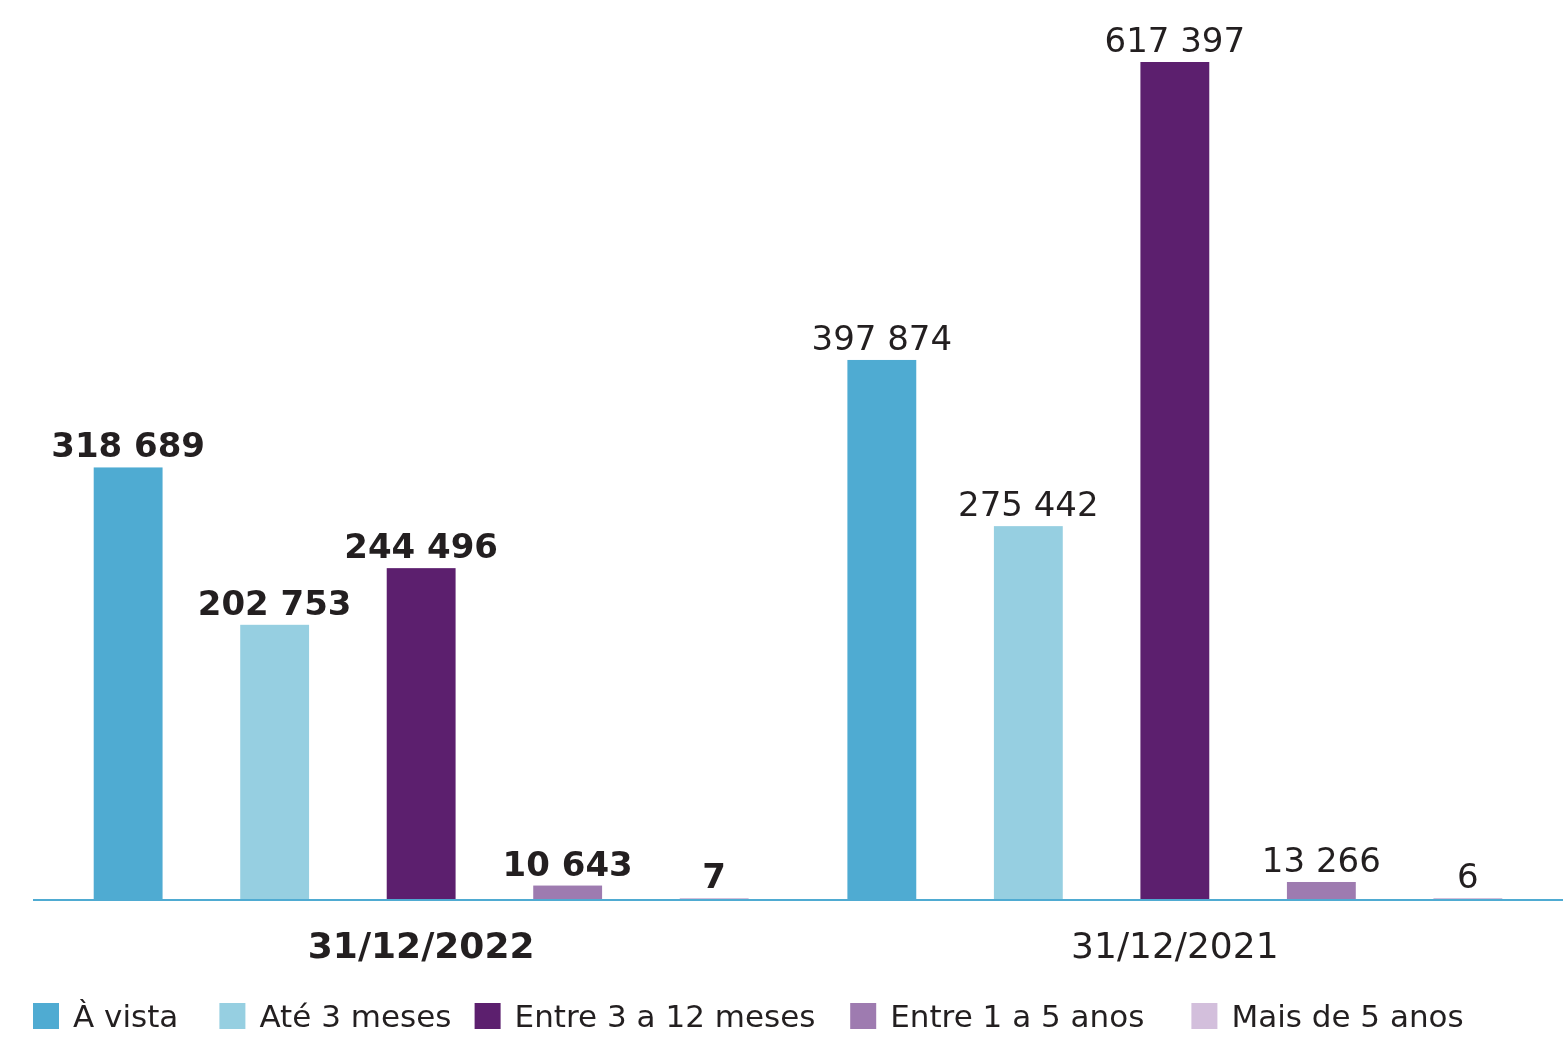 This screenshot has height=1050, width=1568. I want to click on legend-label: Mais de 5 anos, so click(1347, 1016).